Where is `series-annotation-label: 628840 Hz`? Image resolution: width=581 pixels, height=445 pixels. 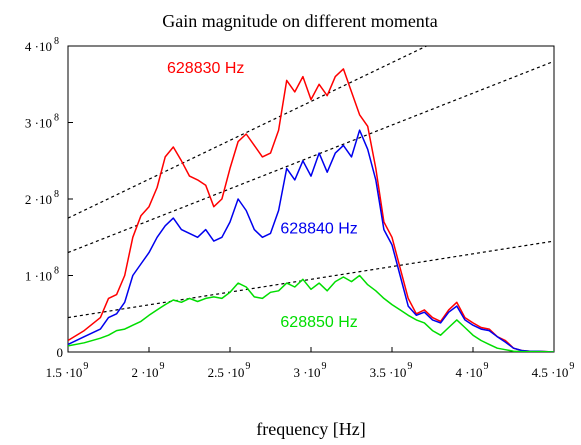
series-annotation-label: 628840 Hz is located at coordinates (318, 228).